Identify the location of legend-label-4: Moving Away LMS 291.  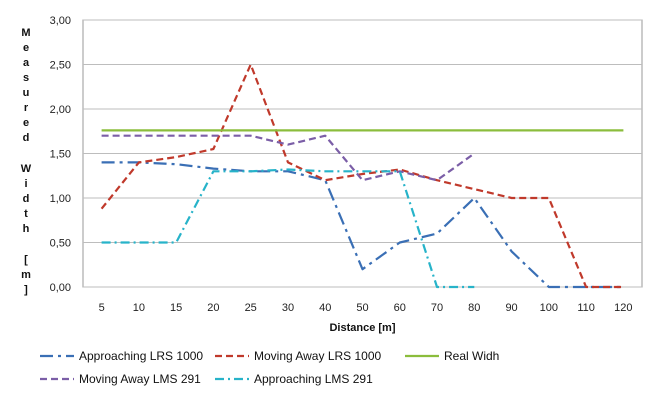
(140, 379).